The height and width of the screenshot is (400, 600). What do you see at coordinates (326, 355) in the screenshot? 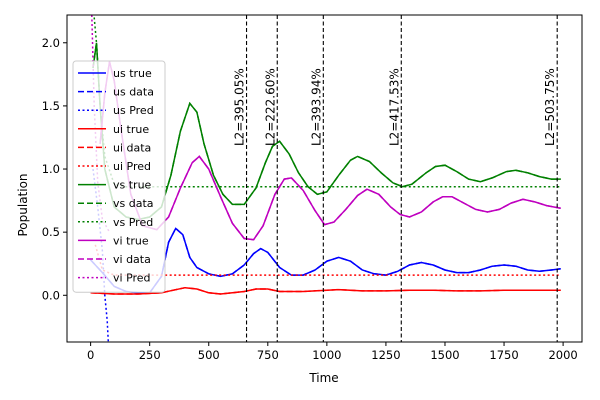
I see `x-tick-label-4: 1000` at bounding box center [326, 355].